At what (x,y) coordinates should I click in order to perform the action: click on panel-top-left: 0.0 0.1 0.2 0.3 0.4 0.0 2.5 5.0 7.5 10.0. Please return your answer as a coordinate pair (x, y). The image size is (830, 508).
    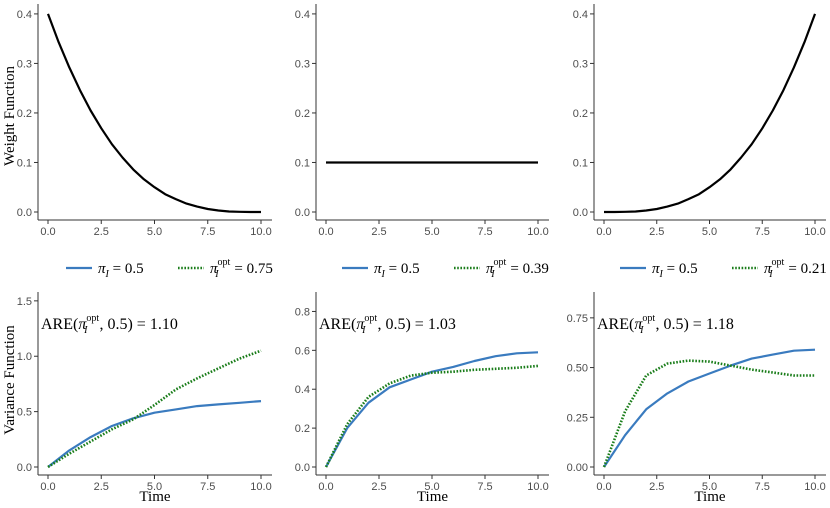
    Looking at the image, I should click on (144, 121).